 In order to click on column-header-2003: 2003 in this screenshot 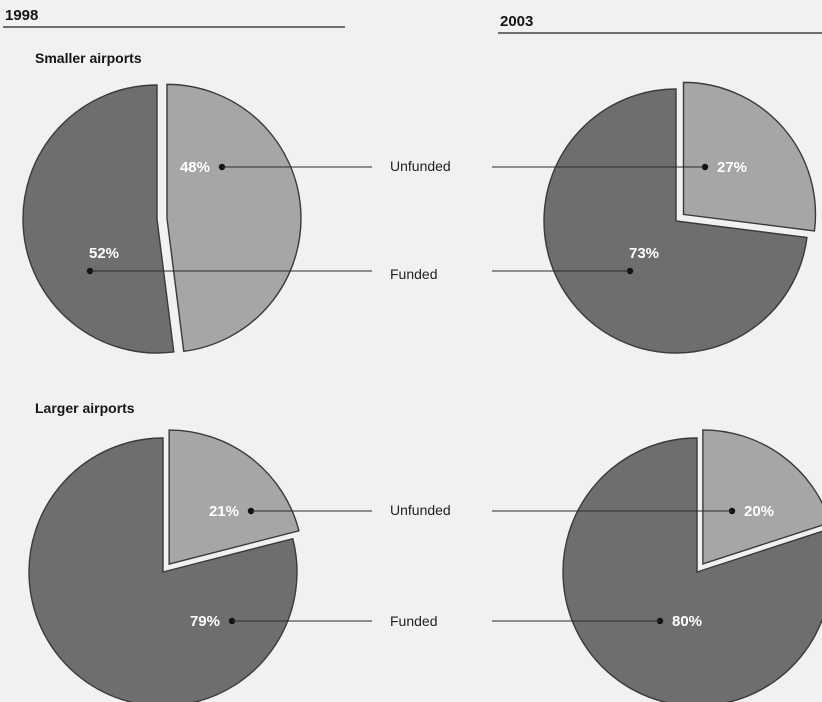, I will do `click(516, 21)`.